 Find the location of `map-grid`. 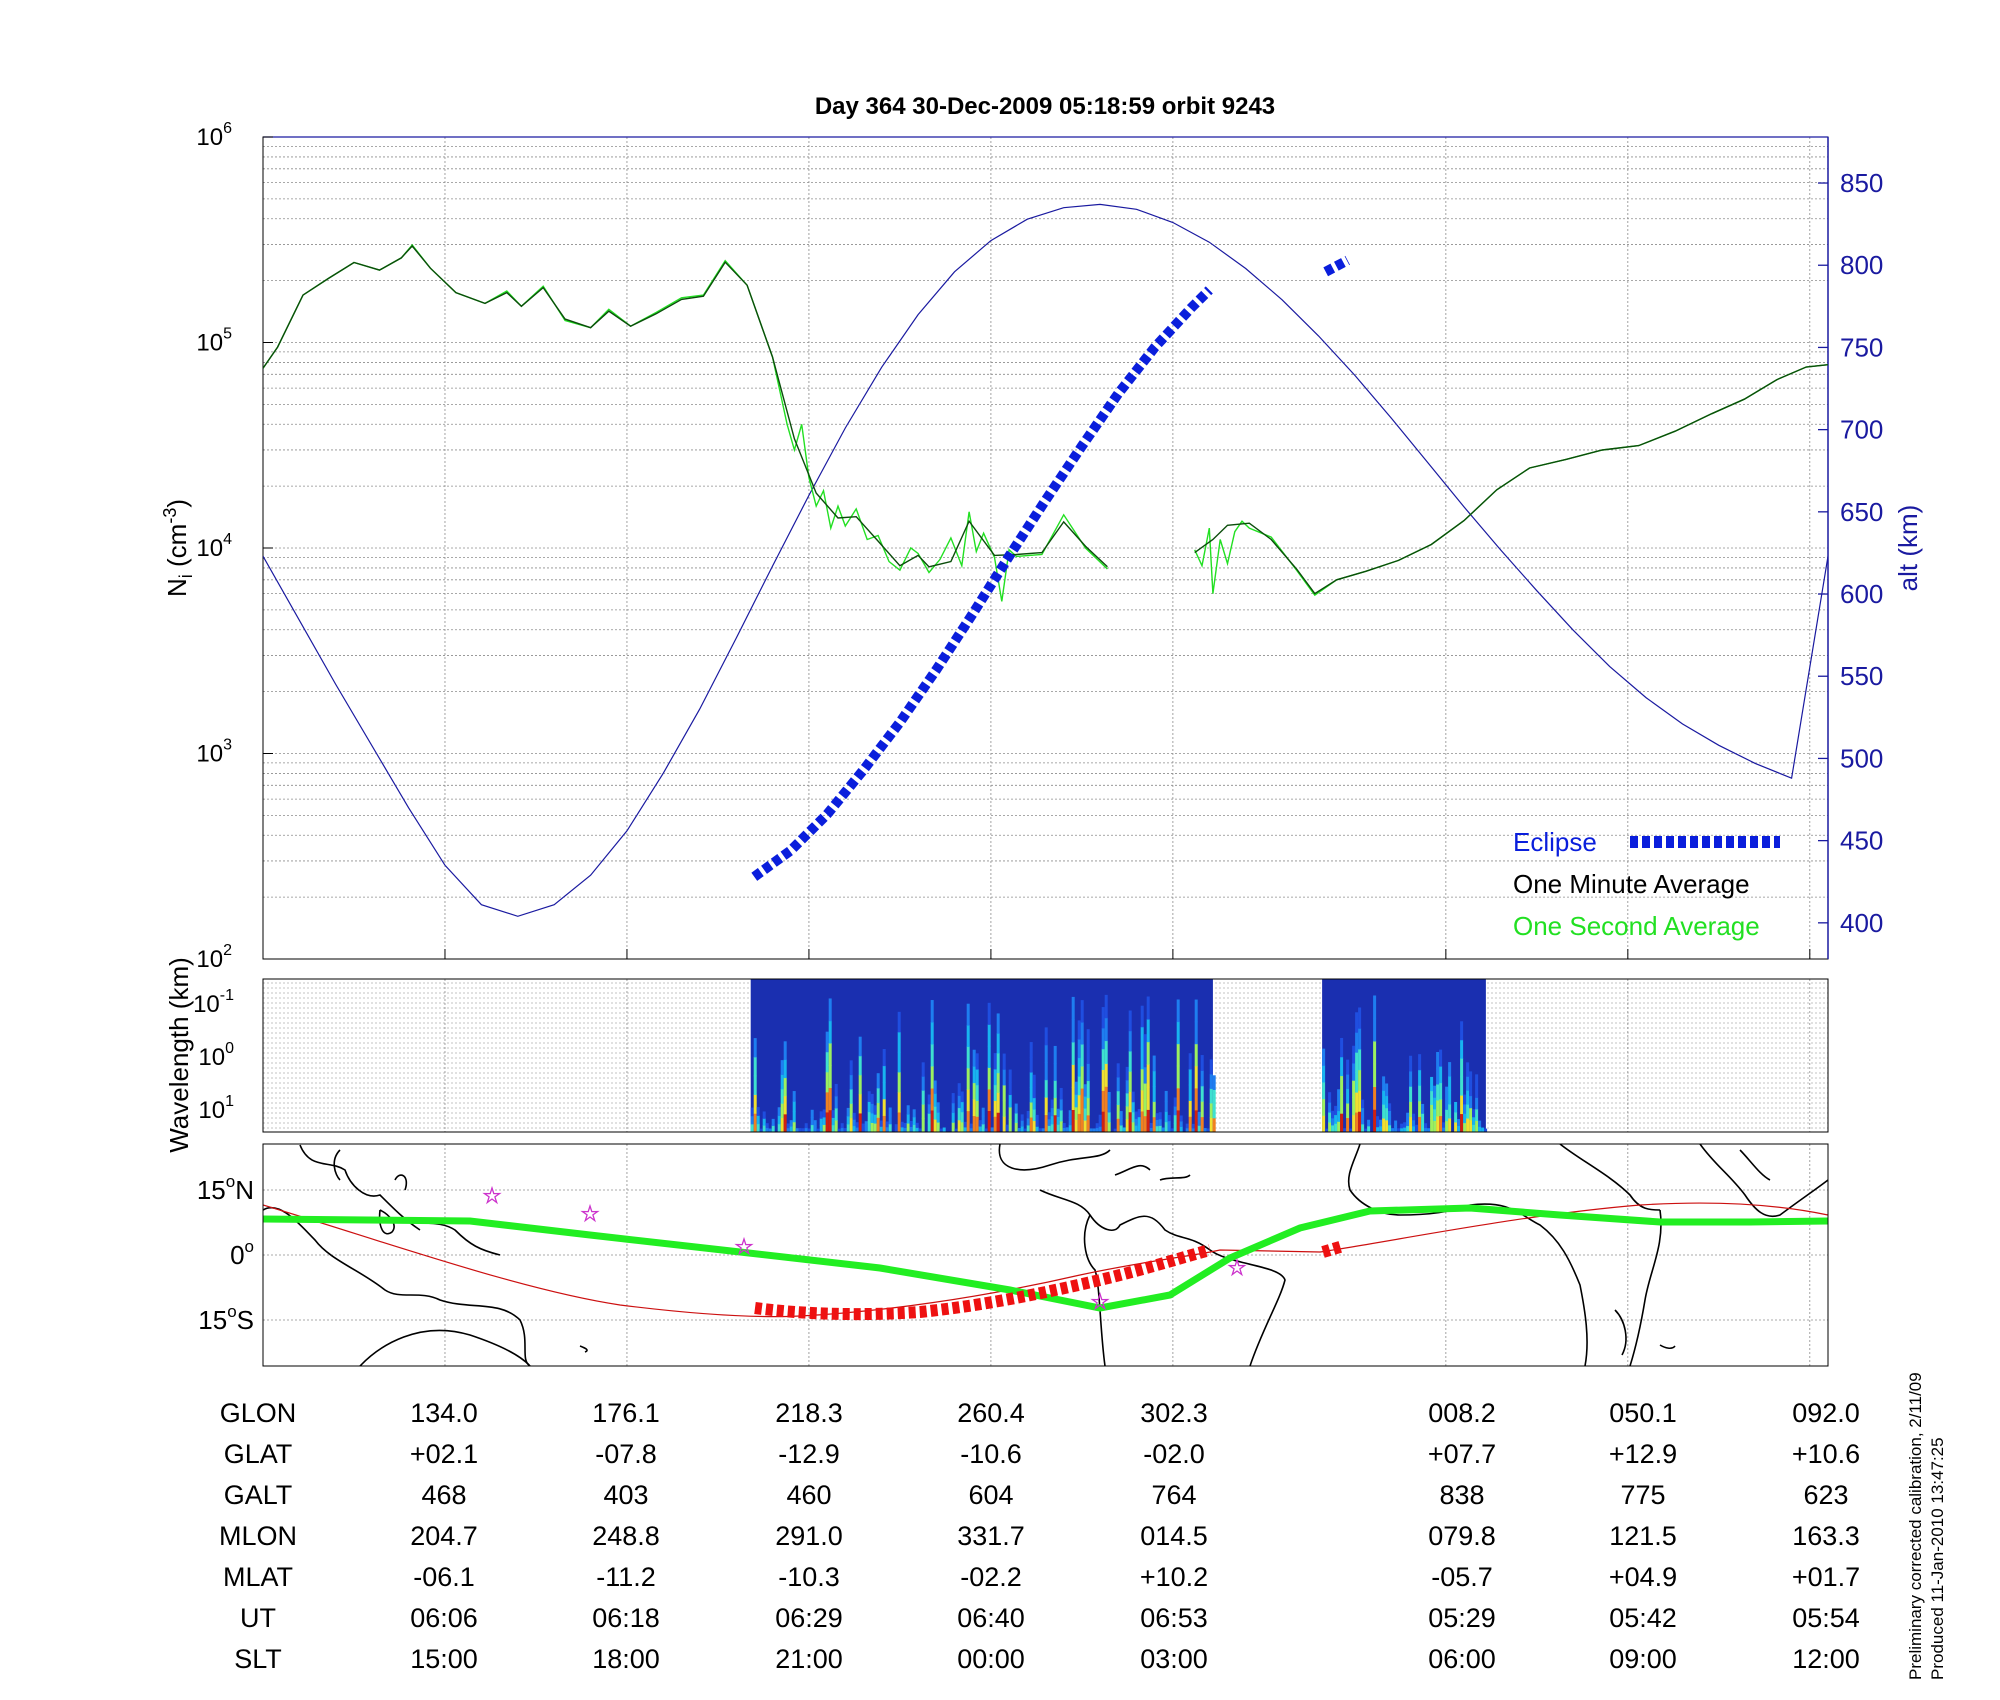

map-grid is located at coordinates (1045, 1255).